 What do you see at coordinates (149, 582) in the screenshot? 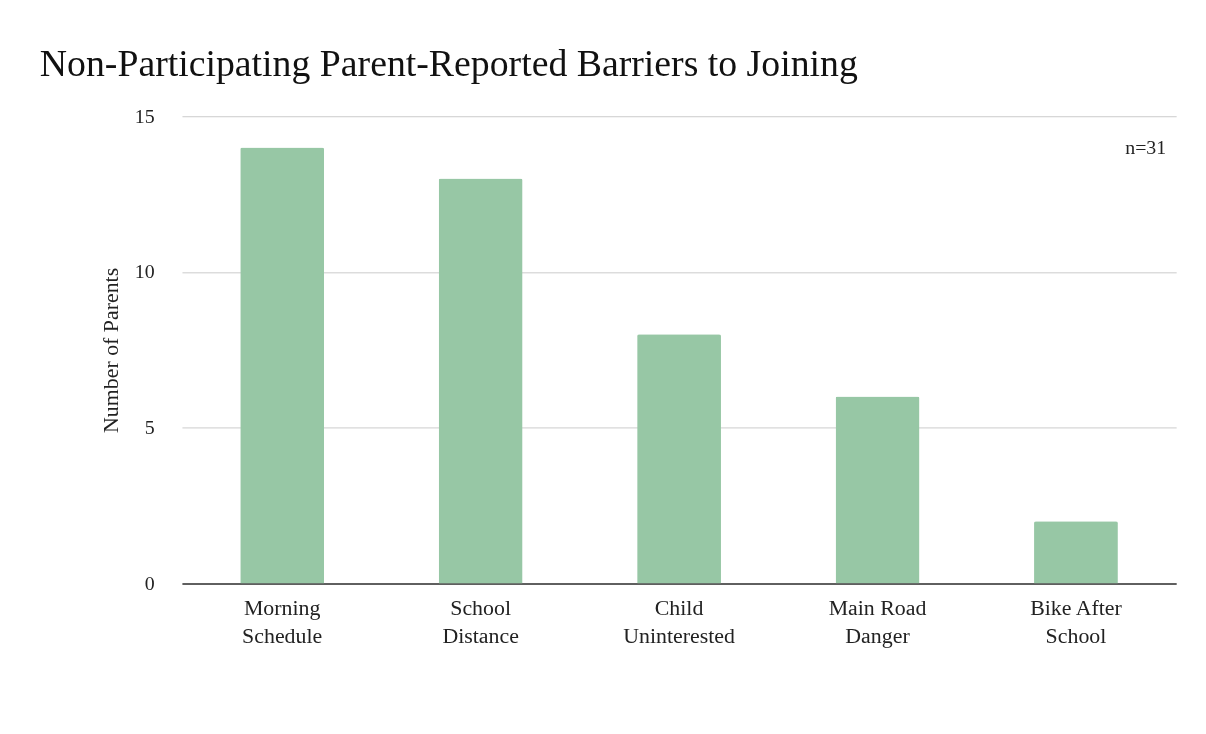
I see `y-tick-label: 0` at bounding box center [149, 582].